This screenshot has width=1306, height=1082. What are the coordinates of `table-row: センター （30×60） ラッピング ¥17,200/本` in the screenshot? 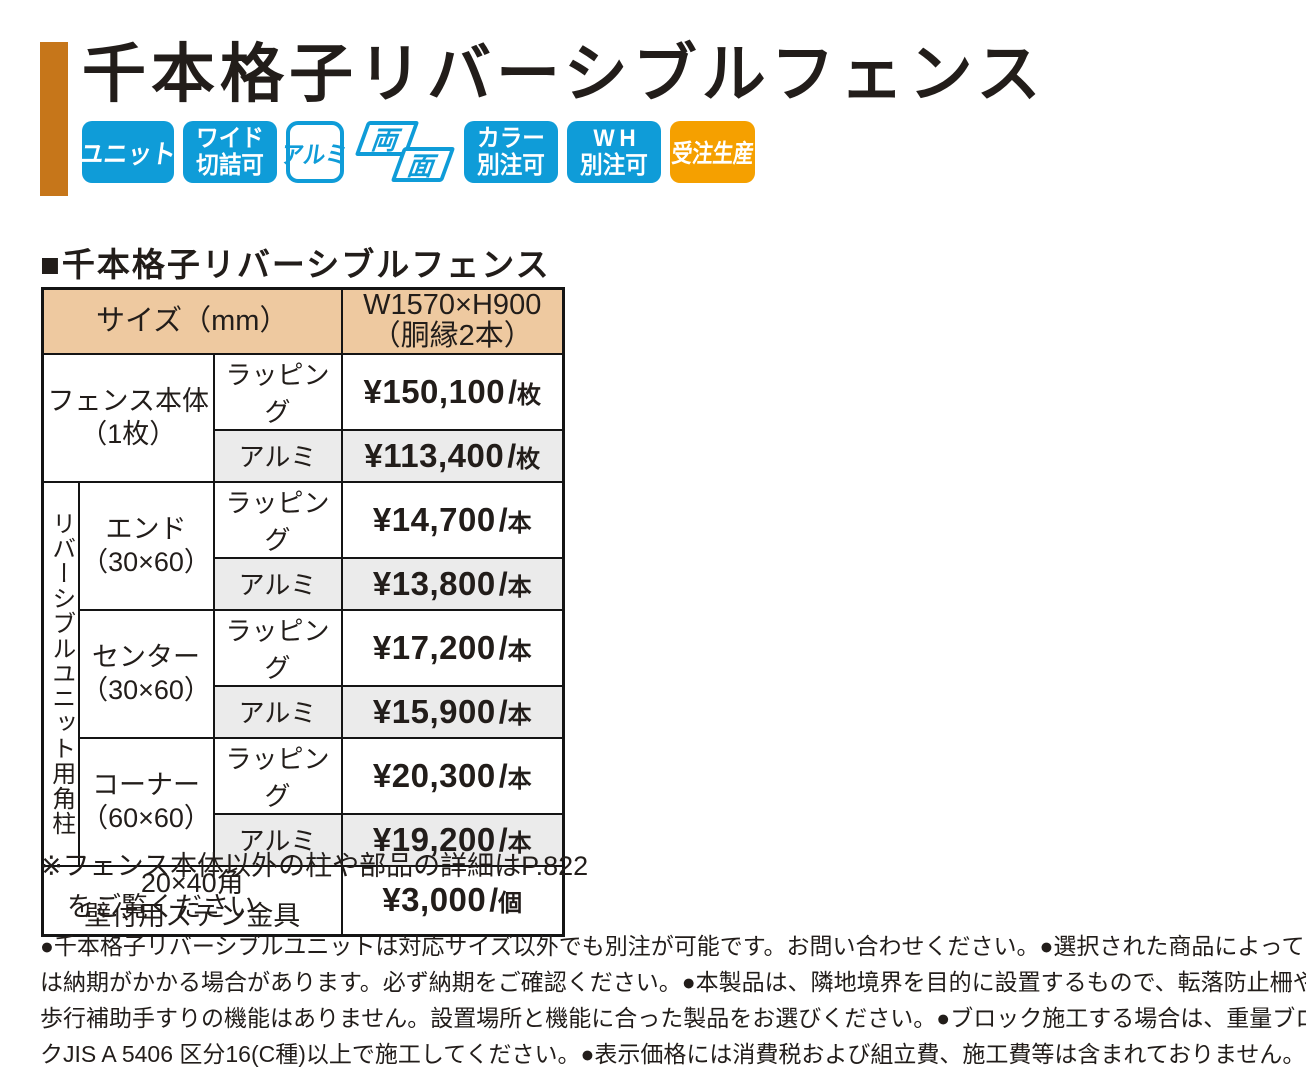 It's located at (304, 673).